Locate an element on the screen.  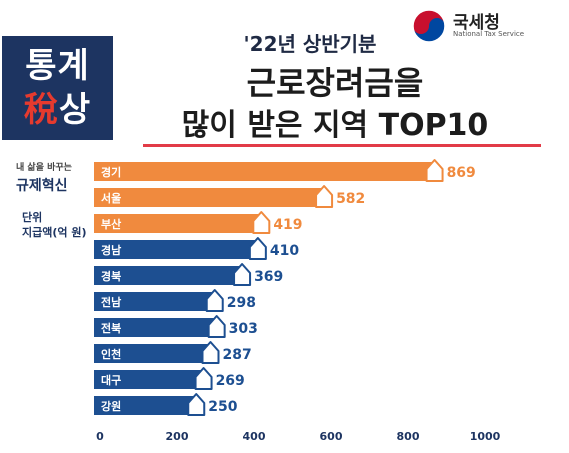
title-underline is located at coordinates (342, 145).